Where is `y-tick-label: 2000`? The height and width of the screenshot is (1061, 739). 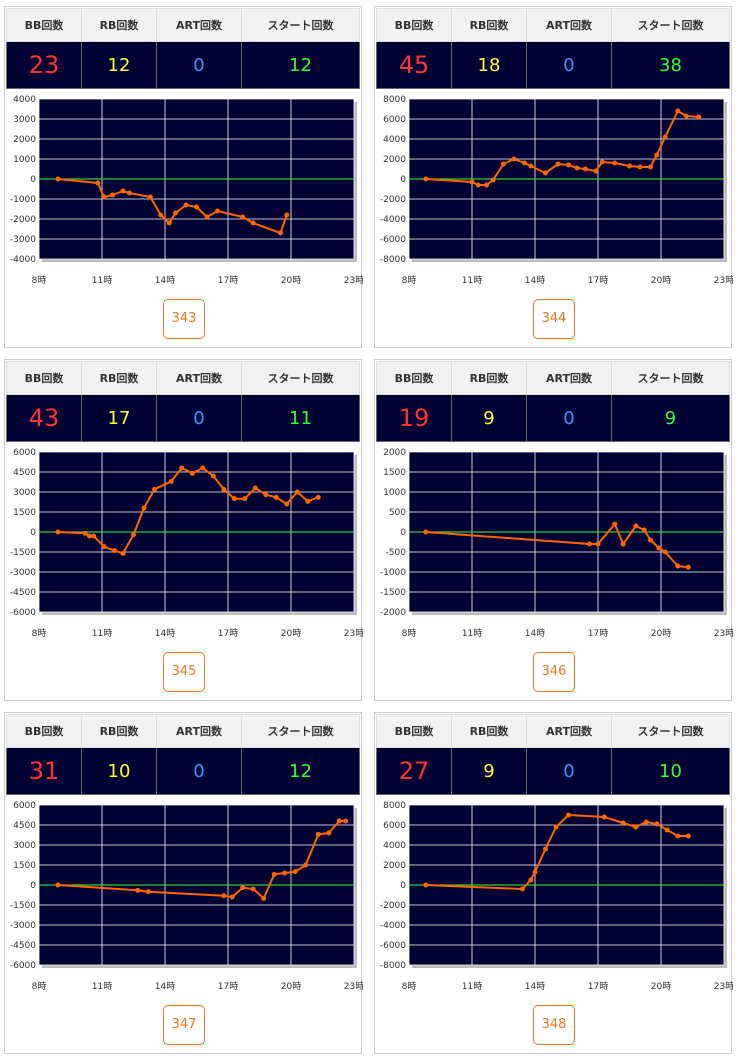 y-tick-label: 2000 is located at coordinates (394, 453).